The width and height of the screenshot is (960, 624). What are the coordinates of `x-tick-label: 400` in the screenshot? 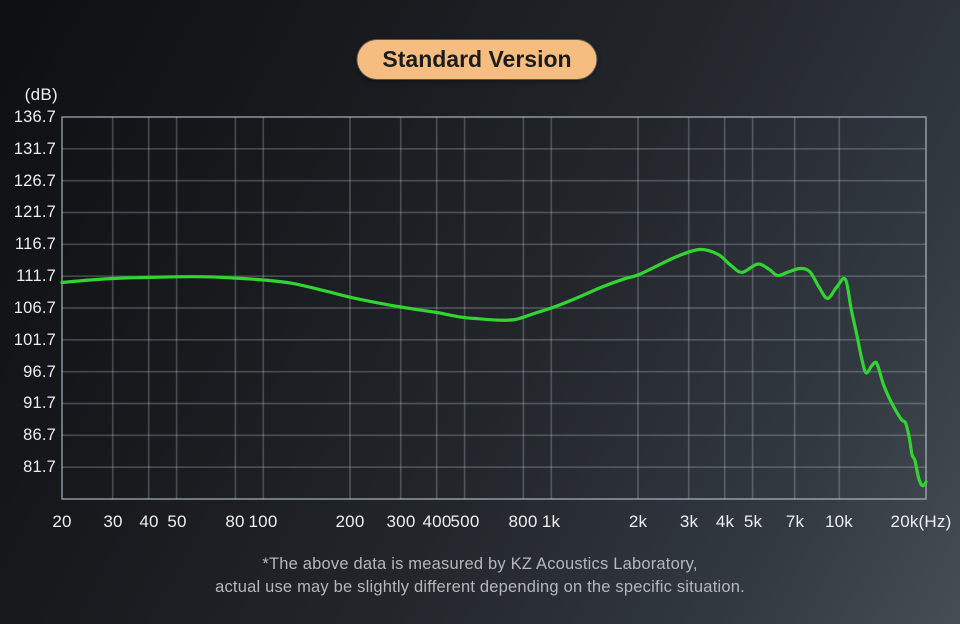 It's located at (437, 521).